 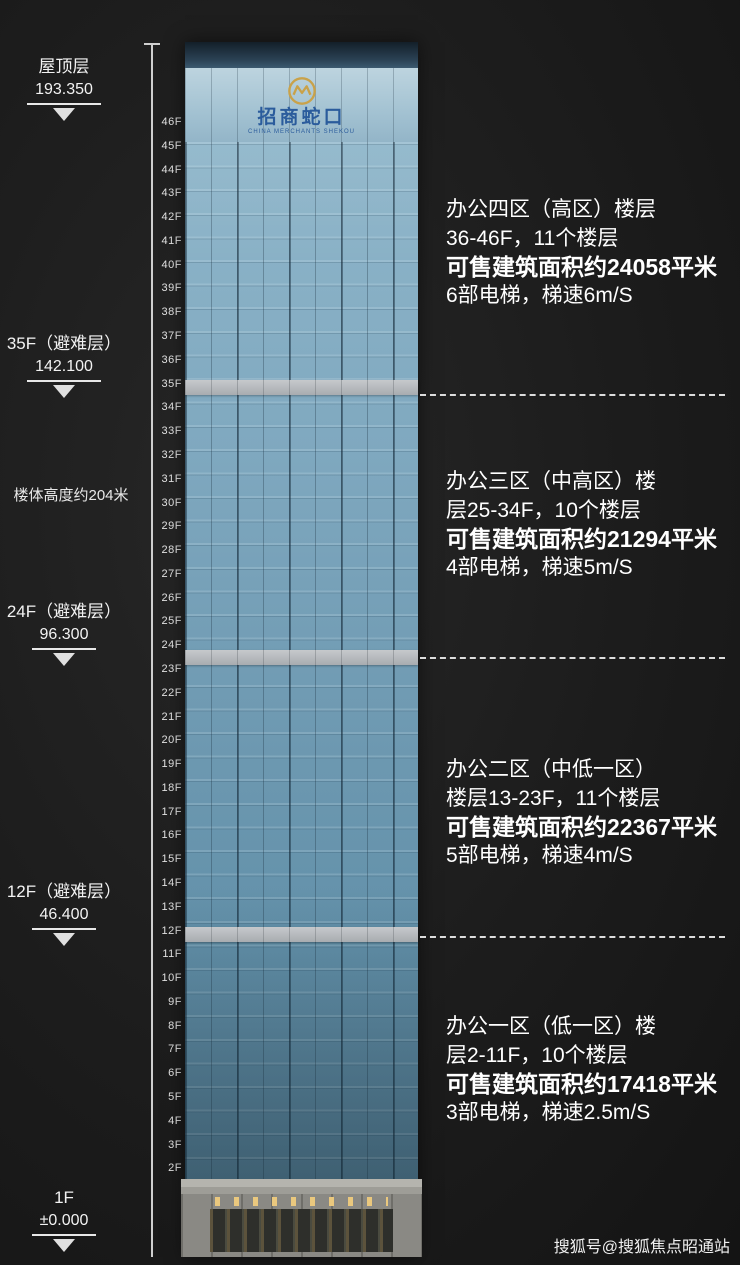 I want to click on podium-entrance-glass, so click(x=301, y=1230).